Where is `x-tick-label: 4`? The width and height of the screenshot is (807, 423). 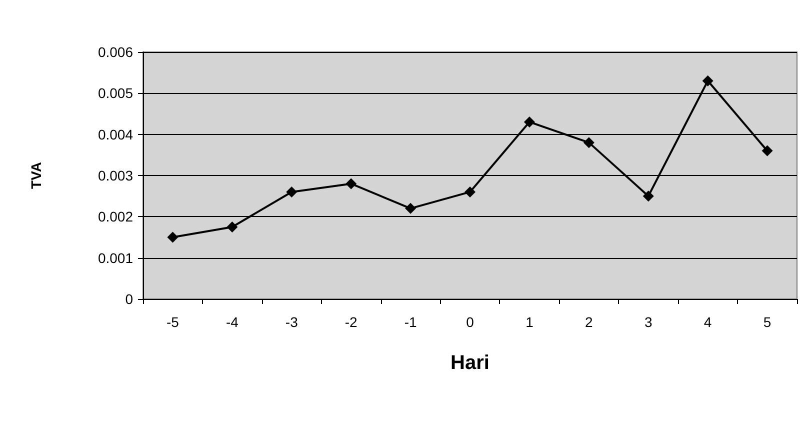 x-tick-label: 4 is located at coordinates (708, 322).